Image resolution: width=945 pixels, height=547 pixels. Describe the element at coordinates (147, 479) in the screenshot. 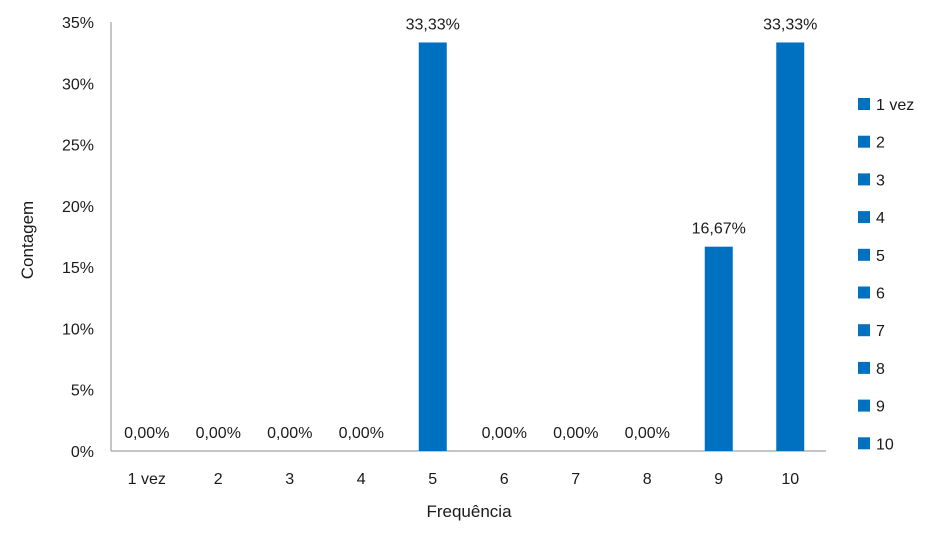

I see `x-tick-label: 1 vez` at that location.